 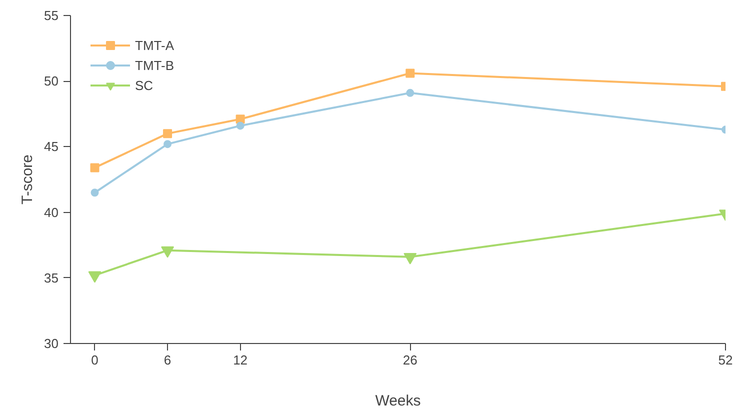 What do you see at coordinates (168, 360) in the screenshot?
I see `x-tick-label: 6` at bounding box center [168, 360].